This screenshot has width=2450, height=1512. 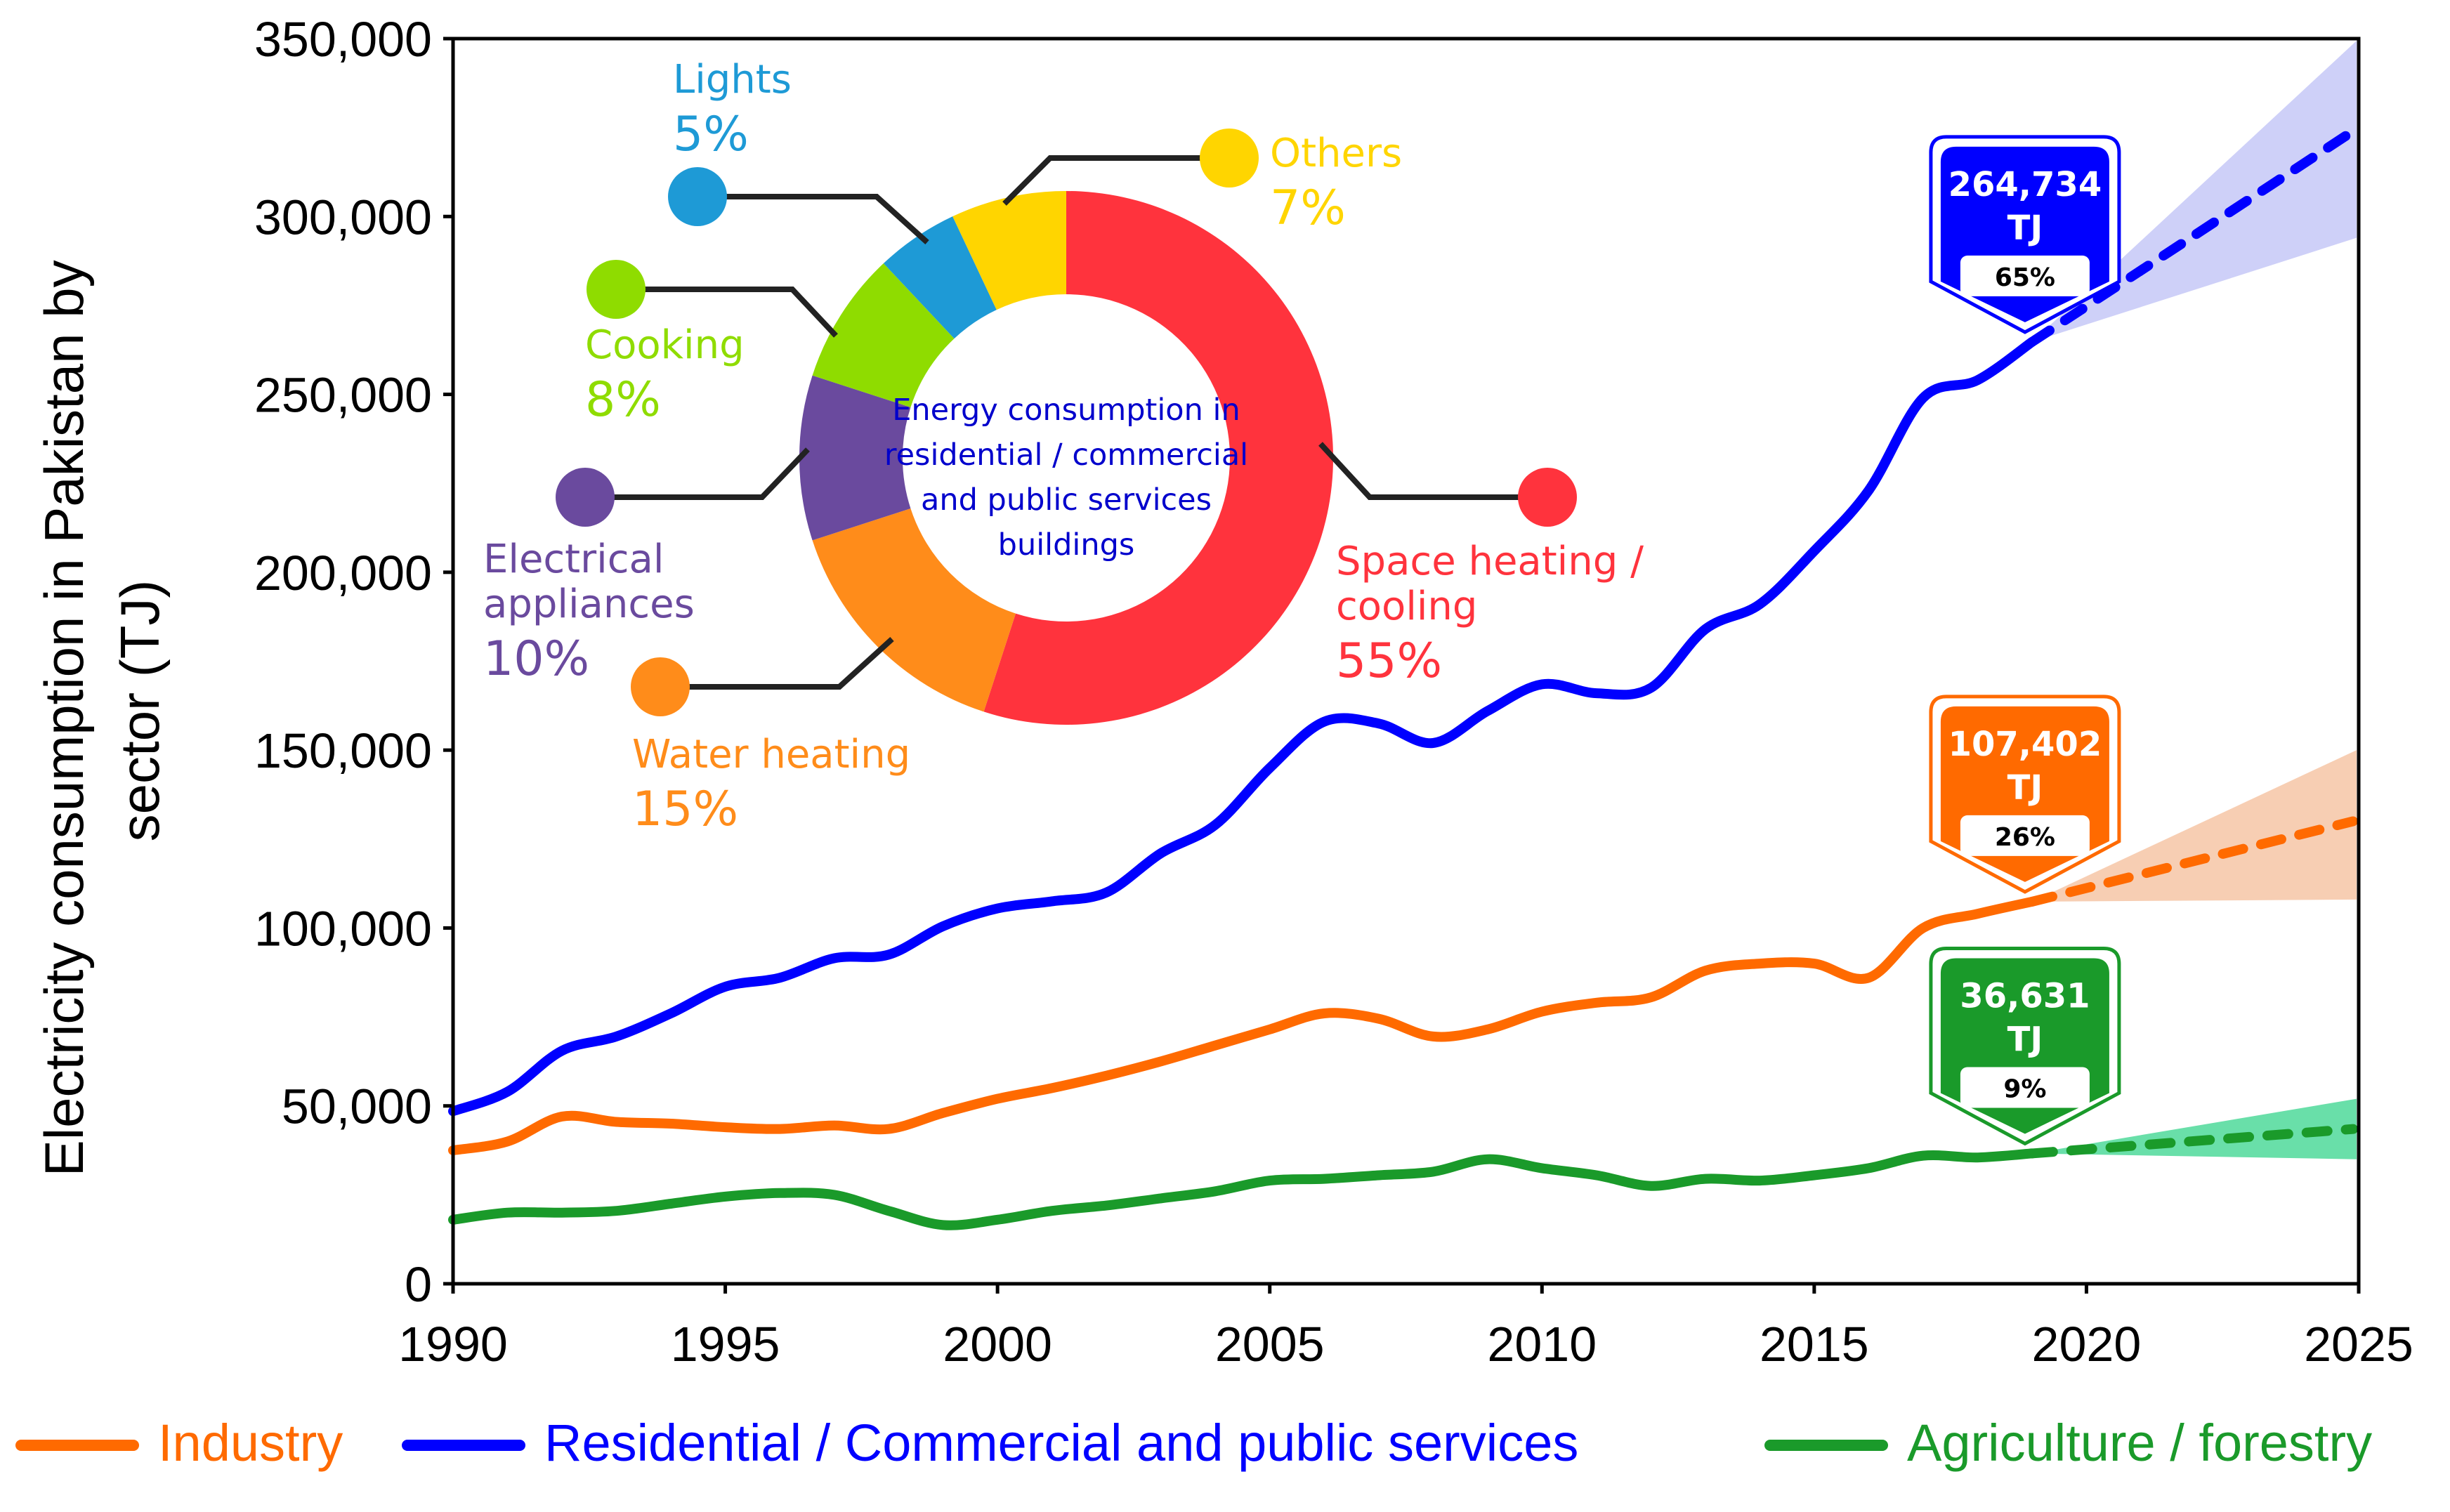 What do you see at coordinates (2358, 1344) in the screenshot?
I see `x-tick-label: 2025` at bounding box center [2358, 1344].